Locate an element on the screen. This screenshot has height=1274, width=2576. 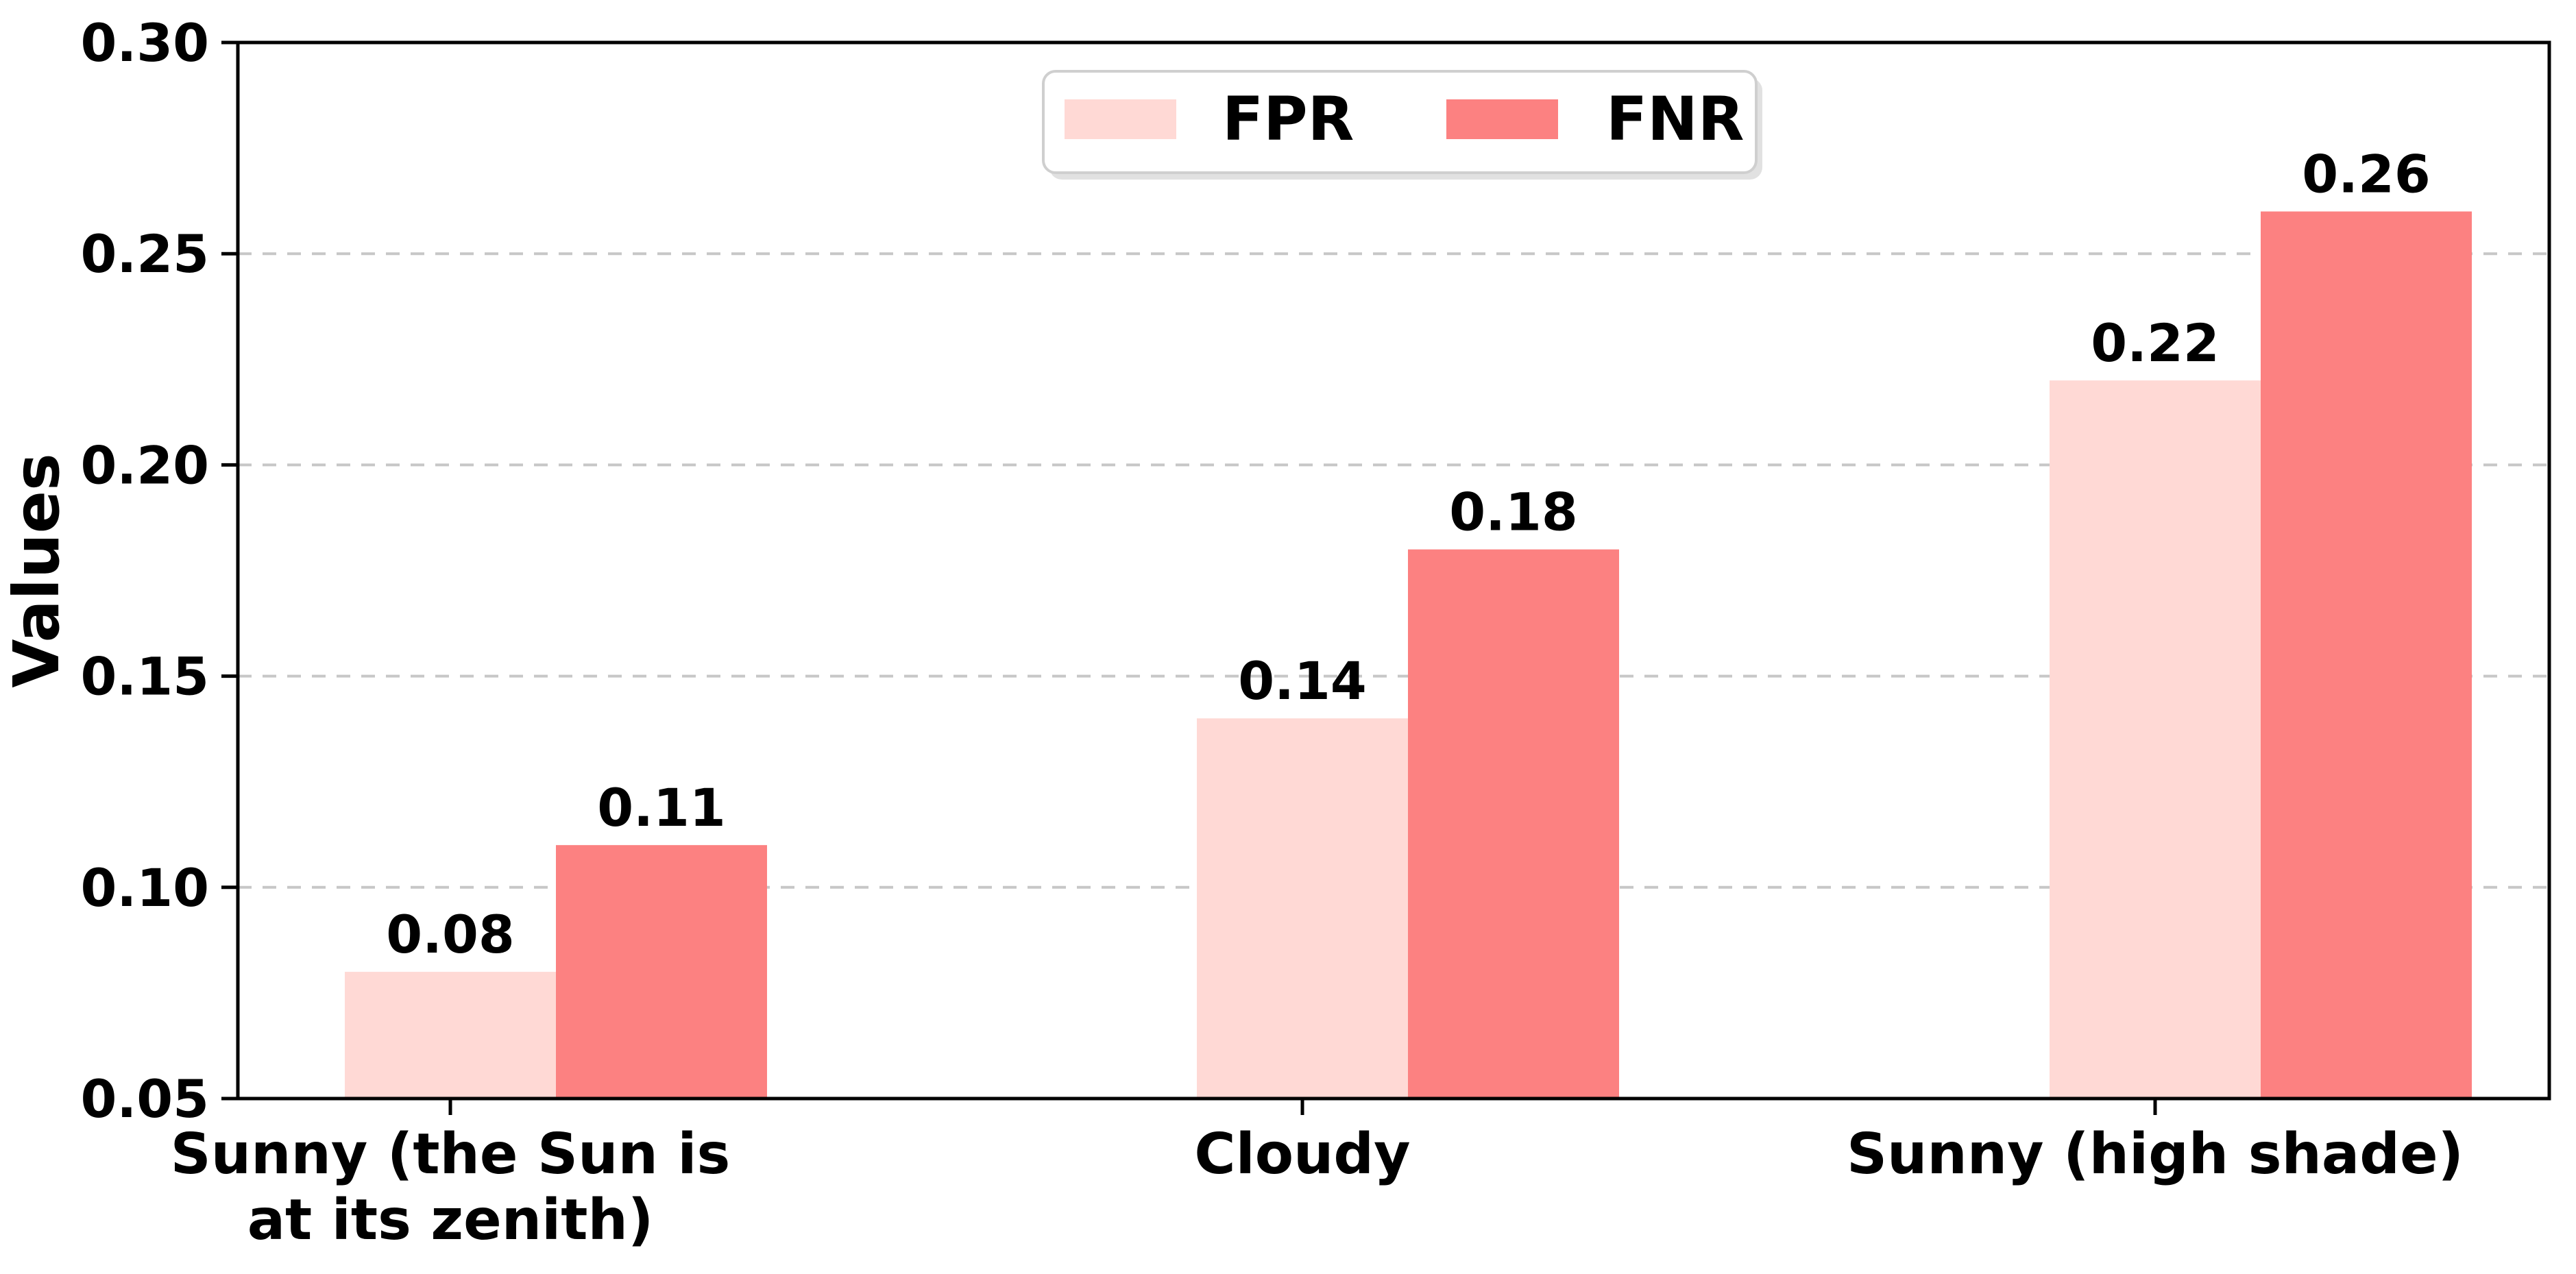
ytick-label-0.25: 0.25 is located at coordinates (144, 253).